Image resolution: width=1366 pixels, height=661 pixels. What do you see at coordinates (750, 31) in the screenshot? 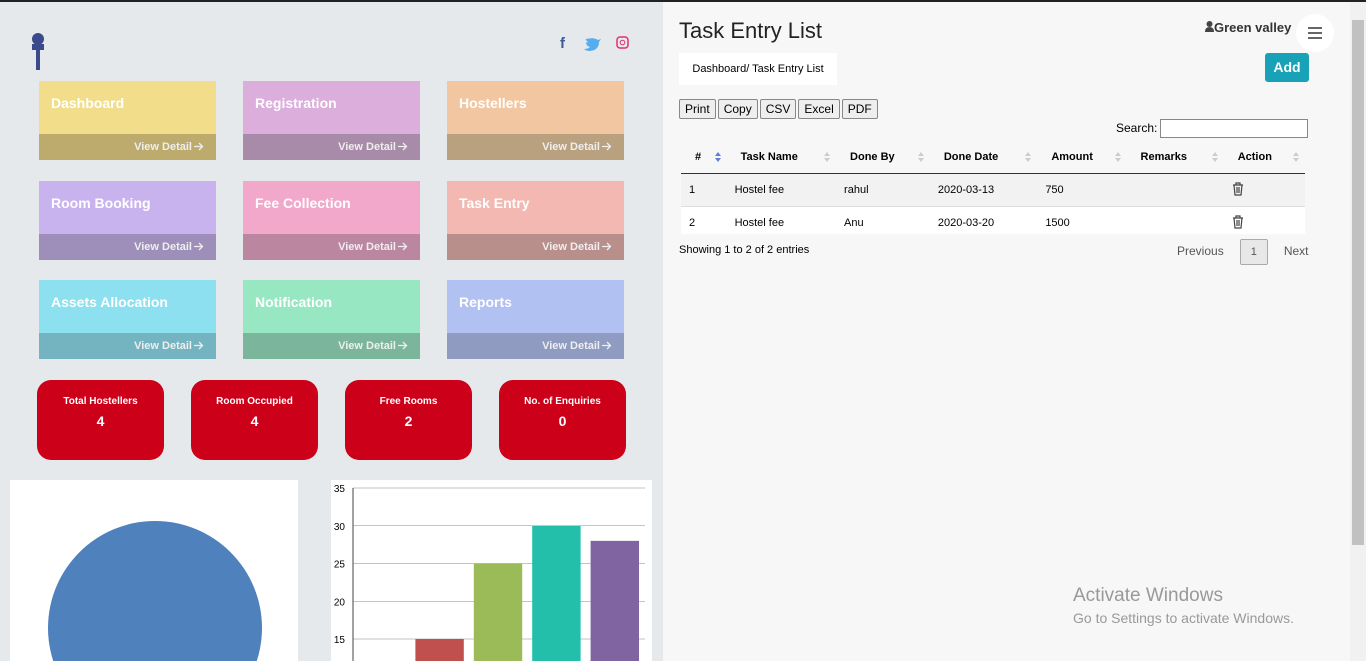
I see `page-title: Task Entry List` at bounding box center [750, 31].